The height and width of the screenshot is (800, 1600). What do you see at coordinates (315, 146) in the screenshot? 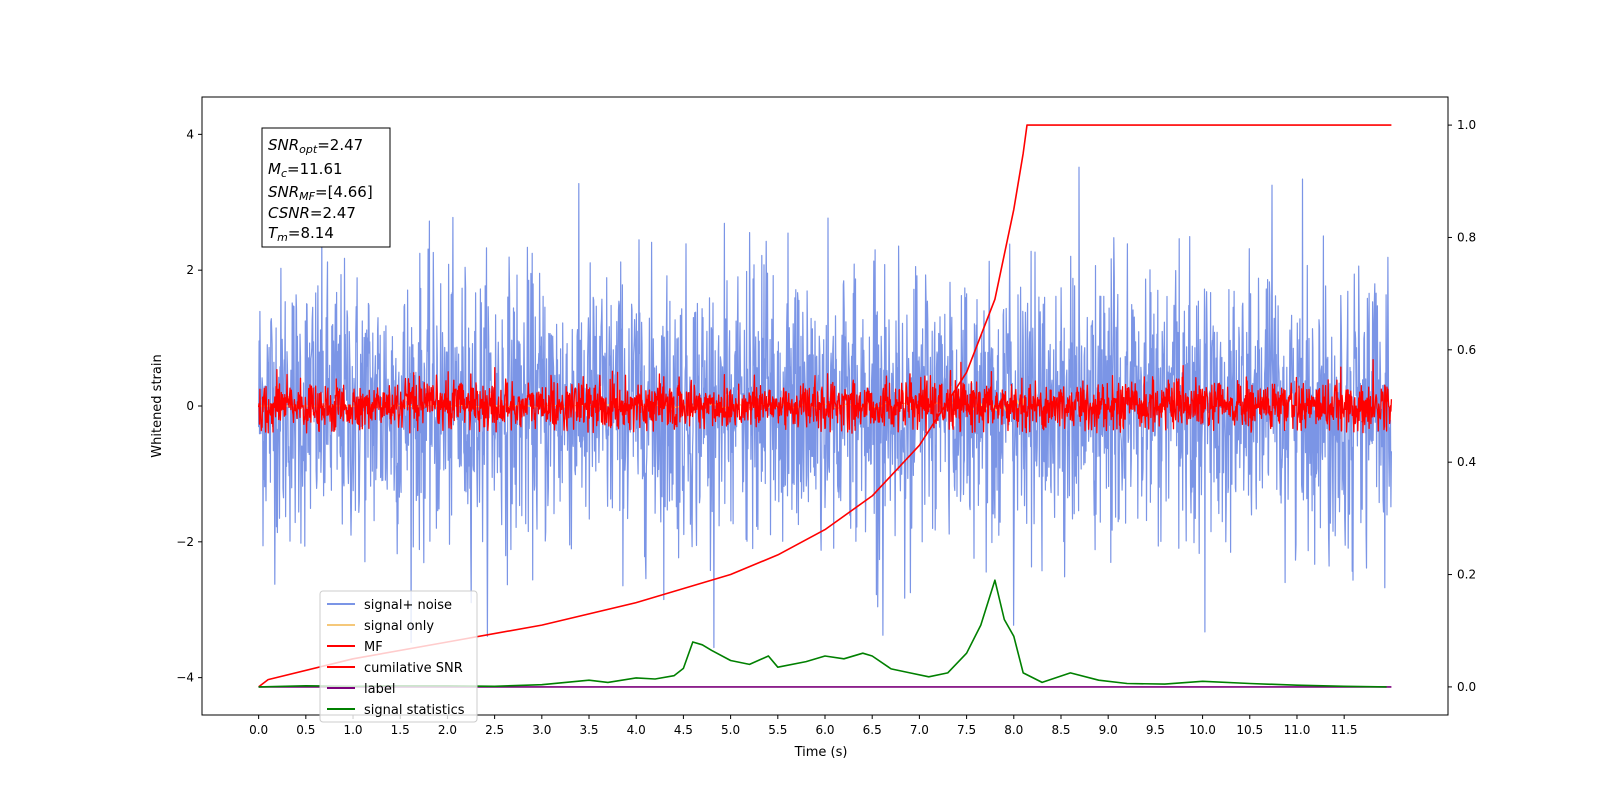
I see `svg-text: SNRopt=2.47` at bounding box center [315, 146].